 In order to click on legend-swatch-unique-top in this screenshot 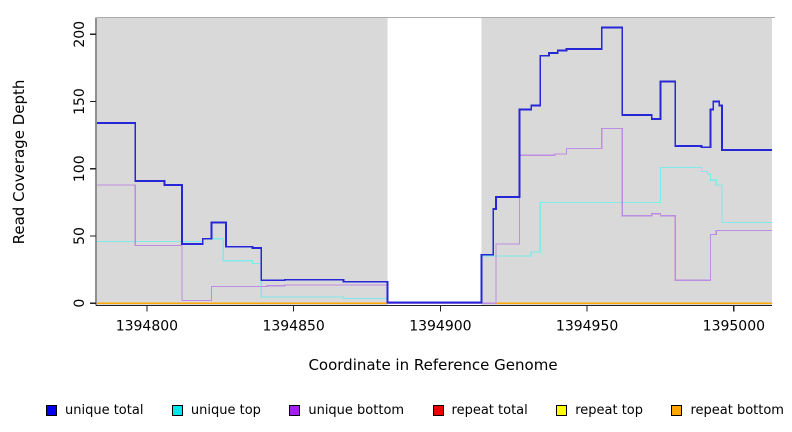, I will do `click(177, 410)`.